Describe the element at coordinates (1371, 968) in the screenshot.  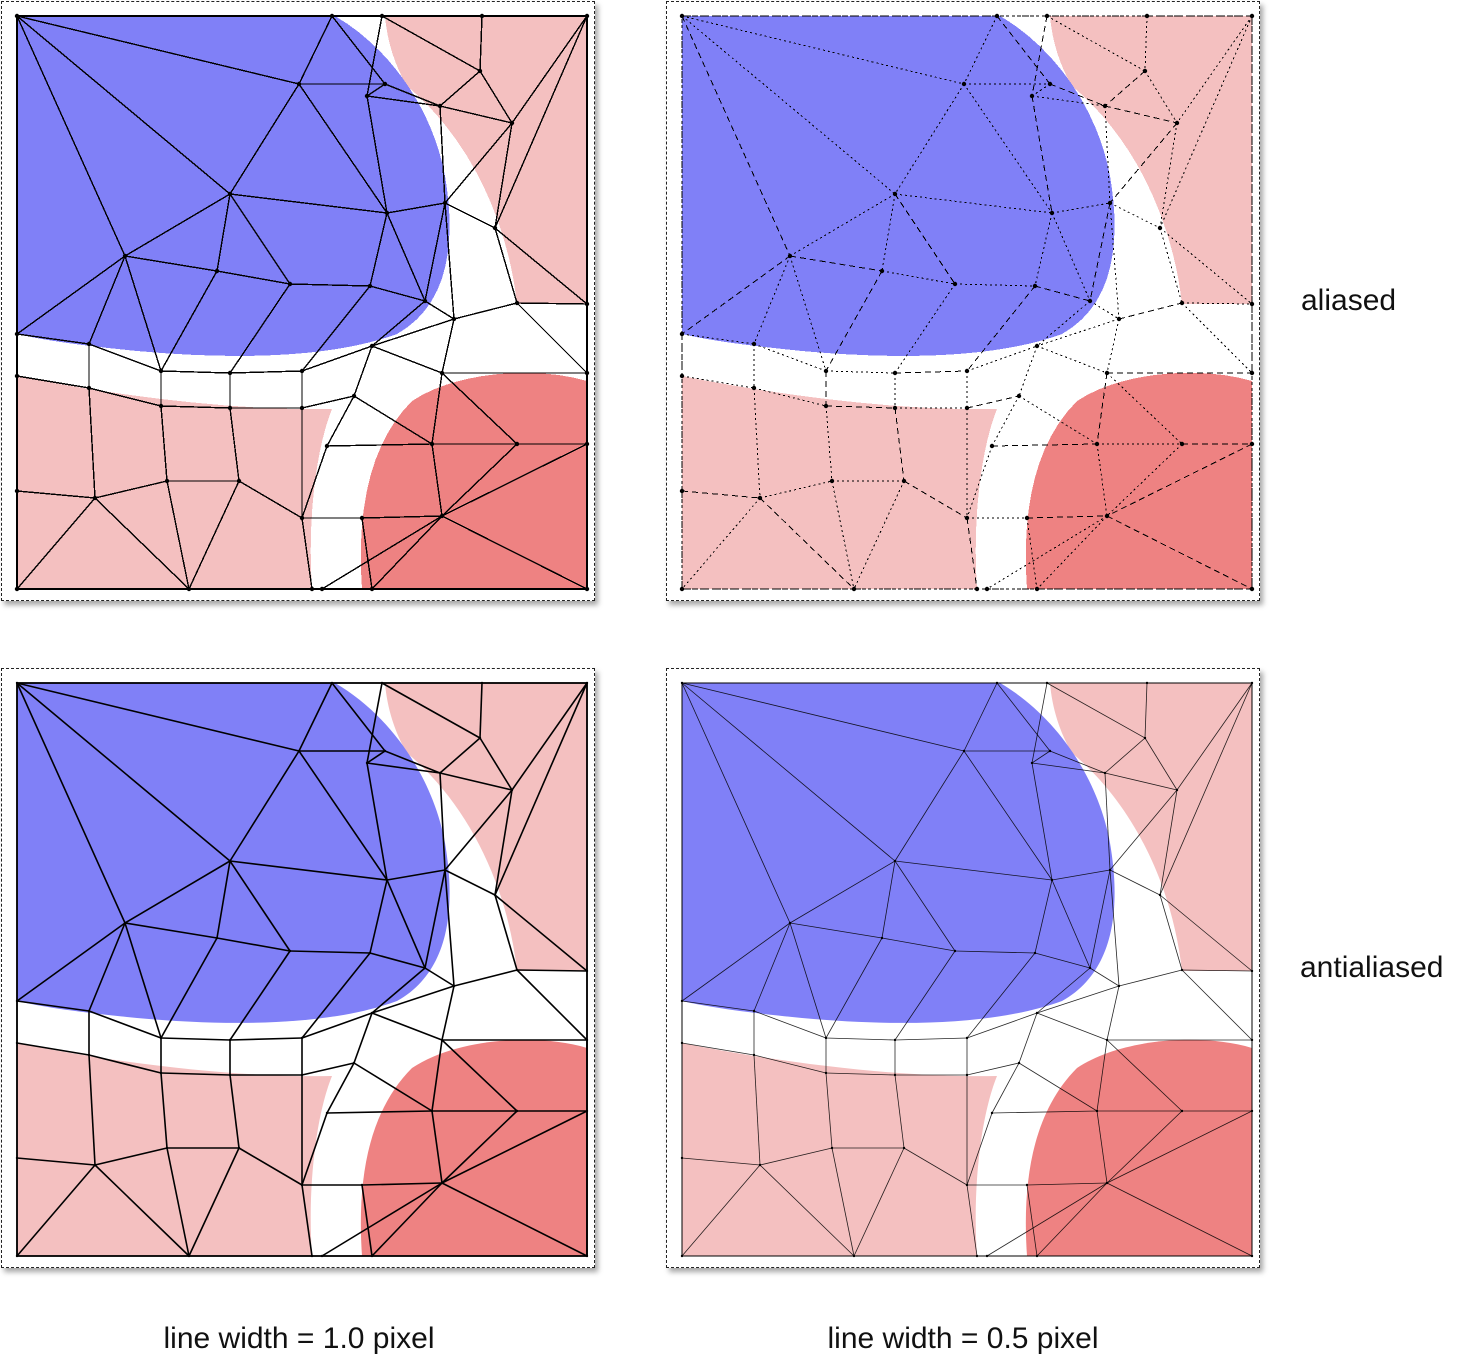
I see `row-label-antialiased: antialiased` at that location.